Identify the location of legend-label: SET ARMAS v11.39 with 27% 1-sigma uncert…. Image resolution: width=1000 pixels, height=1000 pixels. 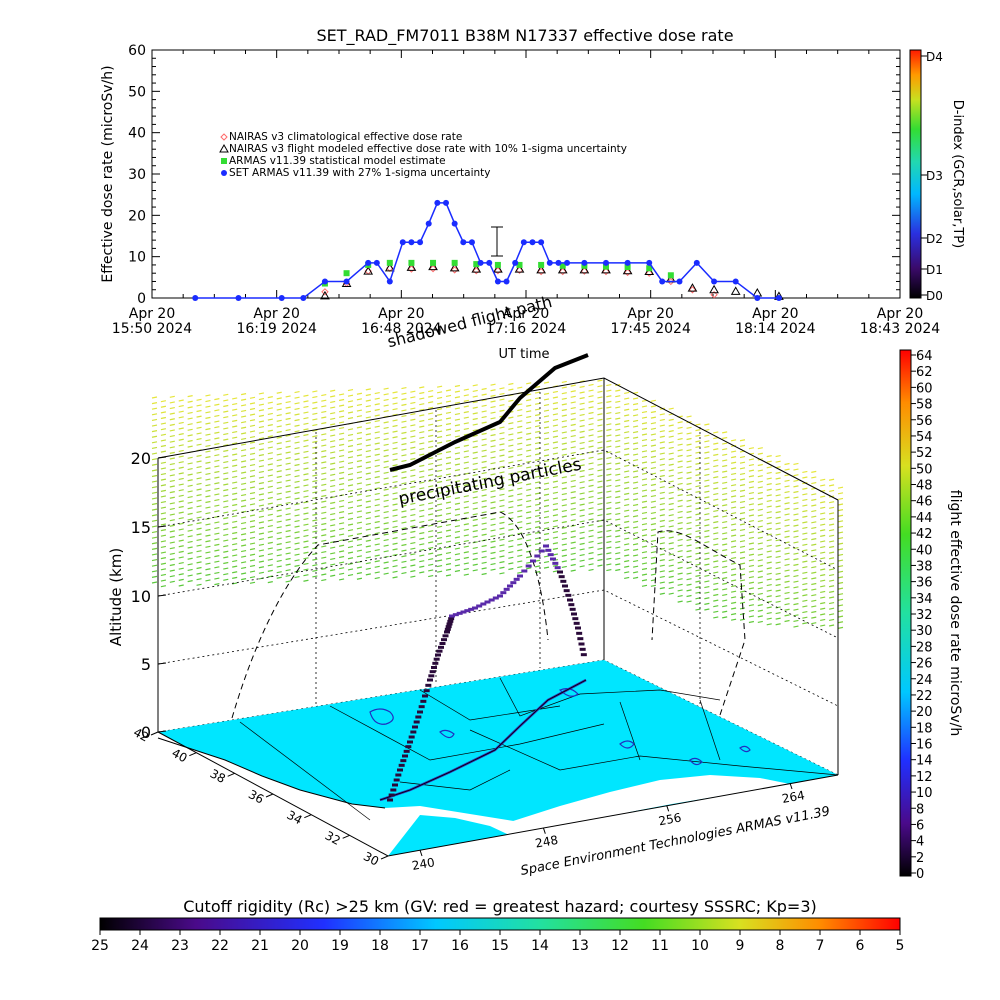
(360, 173).